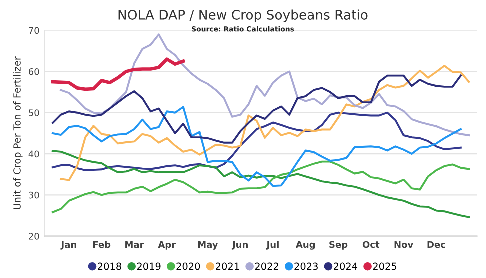 This screenshot has width=486, height=278. Describe the element at coordinates (68, 245) in the screenshot. I see `x-tick-label: Jan` at that location.